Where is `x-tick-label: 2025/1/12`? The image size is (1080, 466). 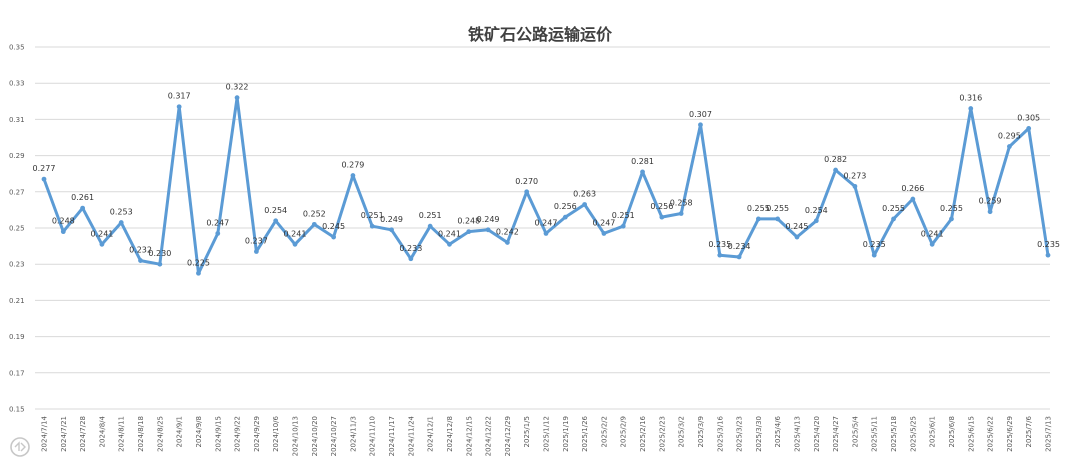 x-tick-label: 2025/1/12 is located at coordinates (547, 434).